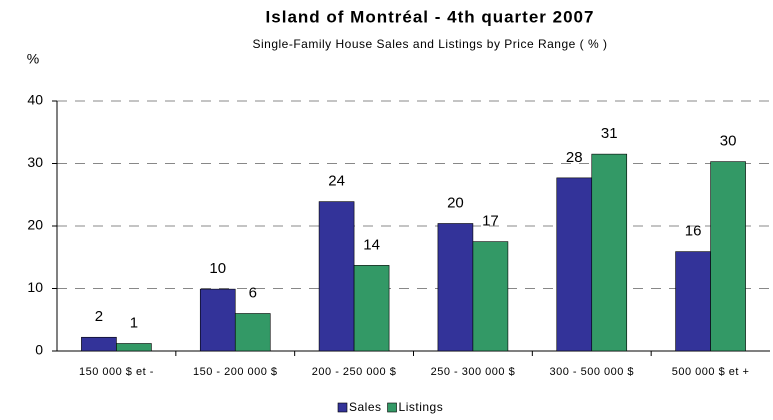 Image resolution: width=773 pixels, height=420 pixels. Describe the element at coordinates (728, 141) in the screenshot. I see `data-label: 30` at that location.